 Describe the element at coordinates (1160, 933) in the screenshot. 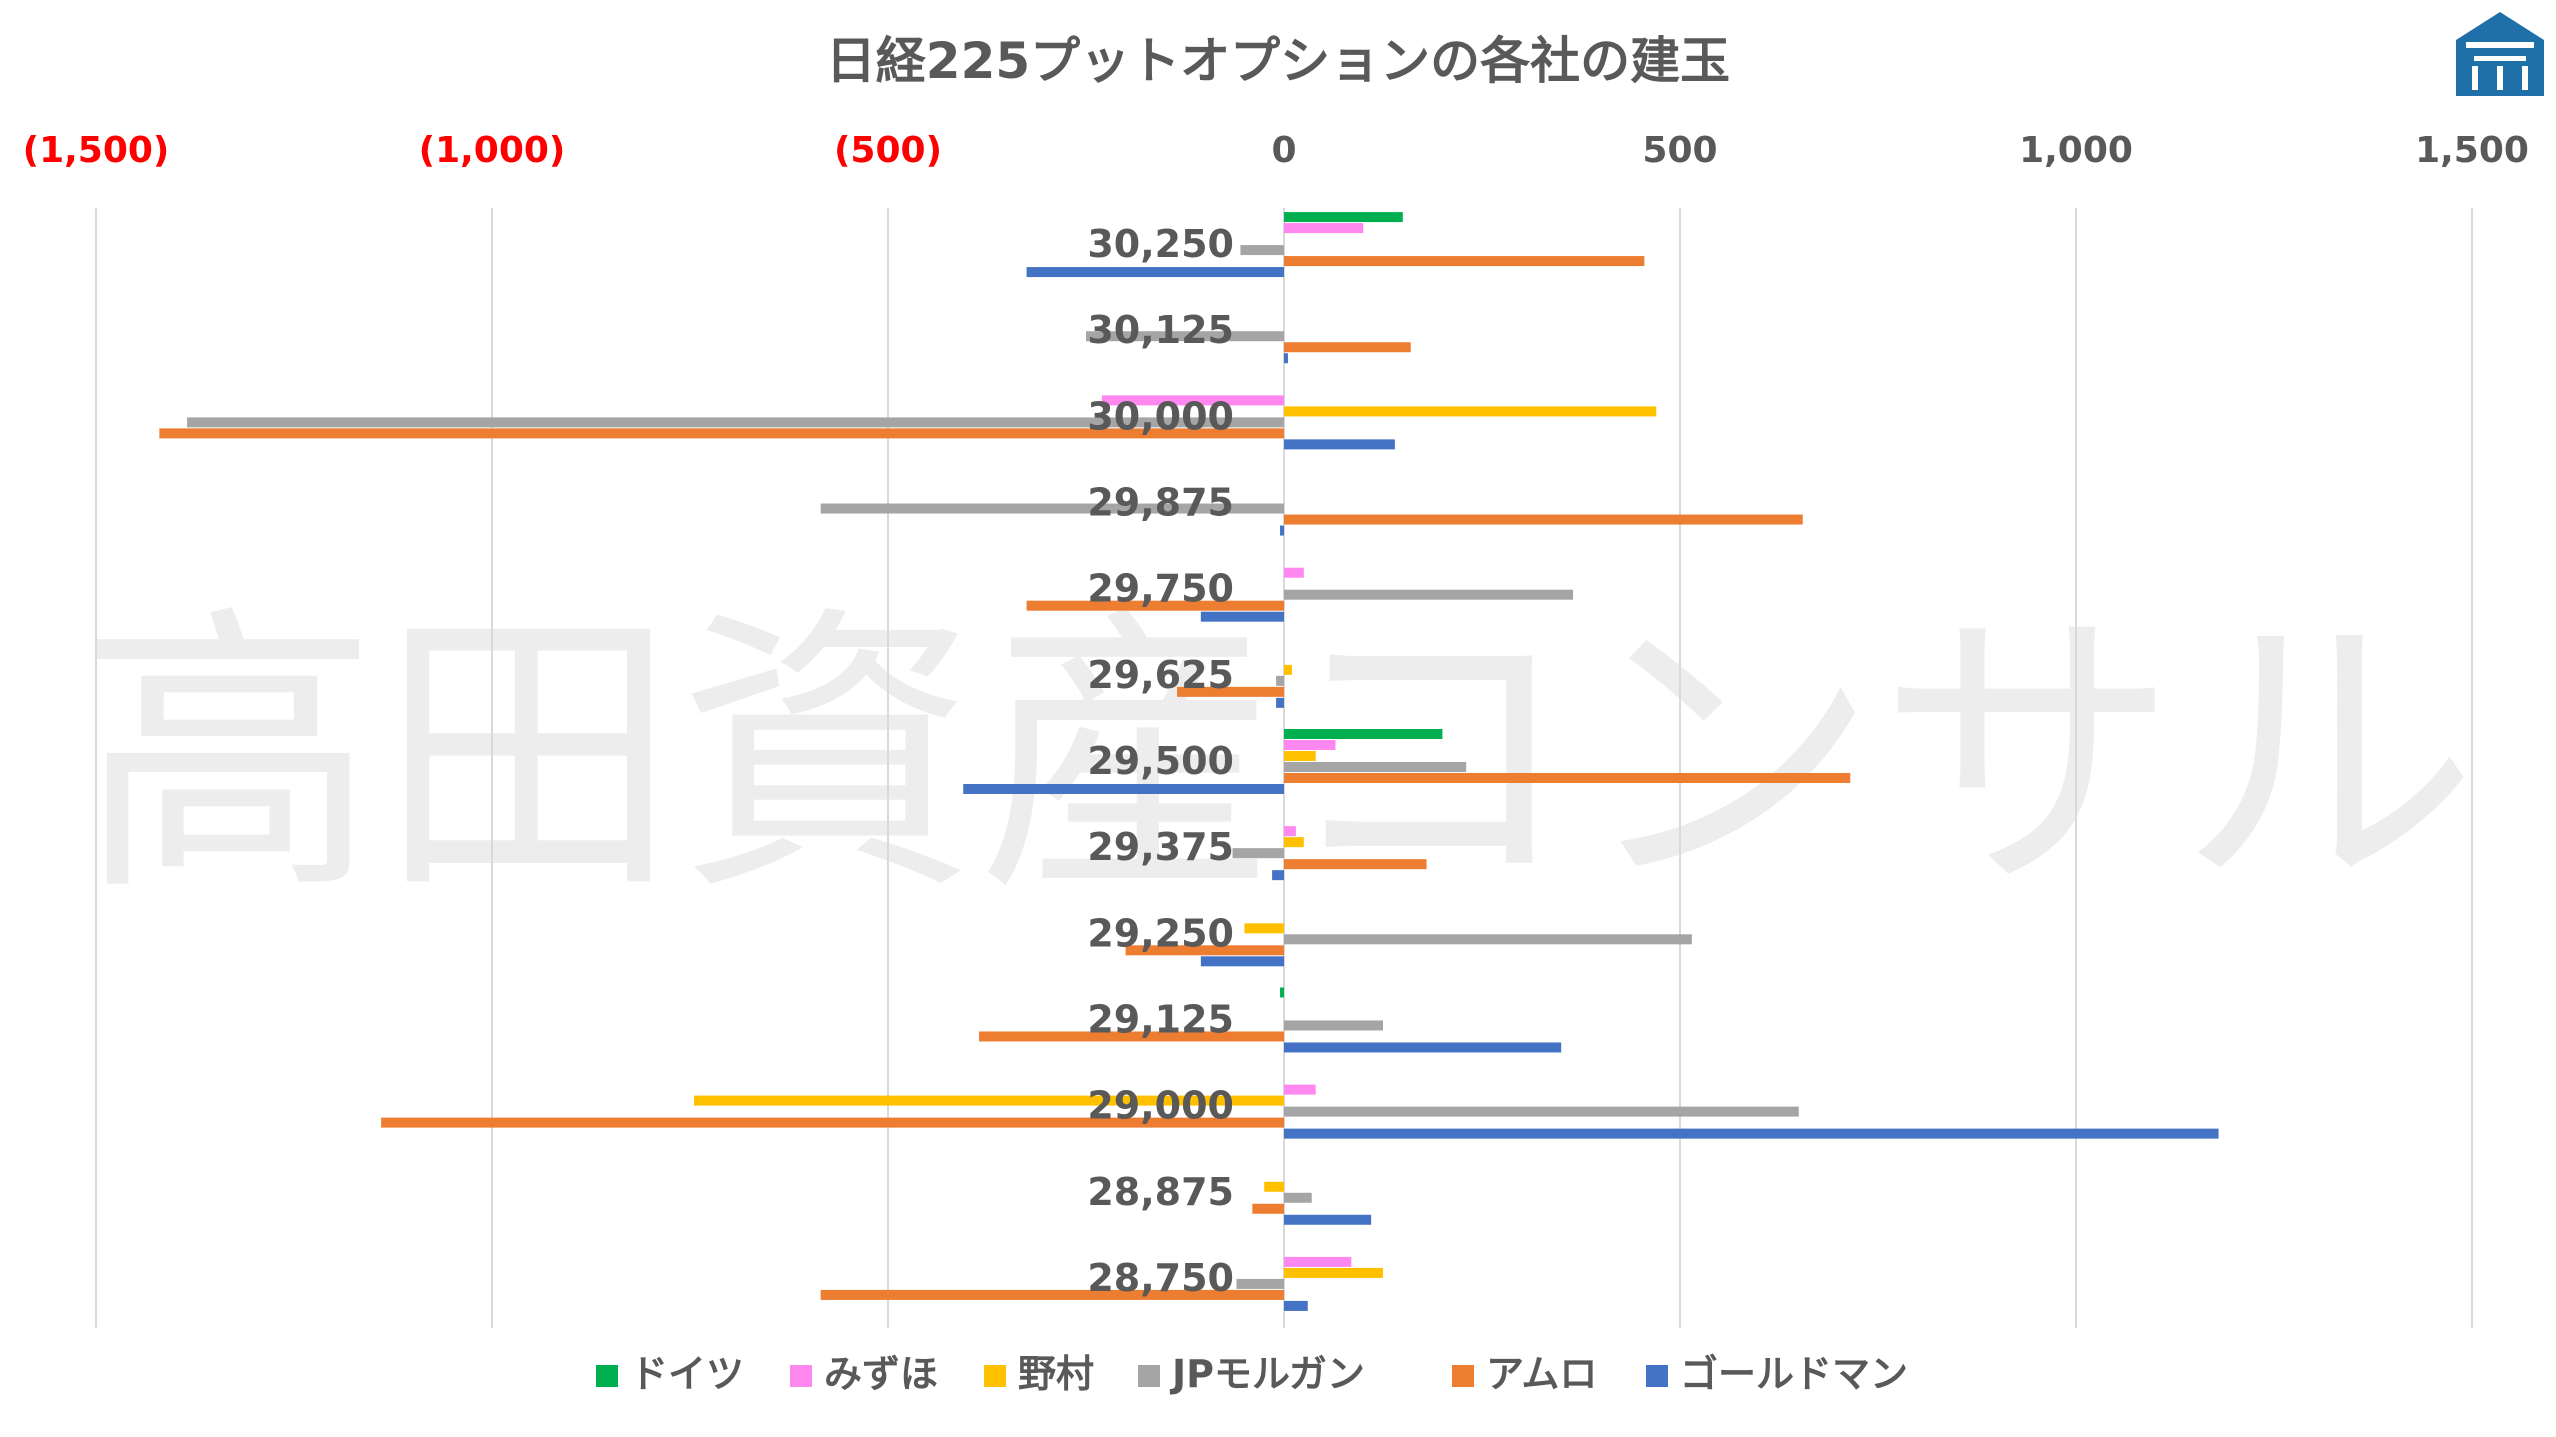

I see `category-label: 29,250` at that location.